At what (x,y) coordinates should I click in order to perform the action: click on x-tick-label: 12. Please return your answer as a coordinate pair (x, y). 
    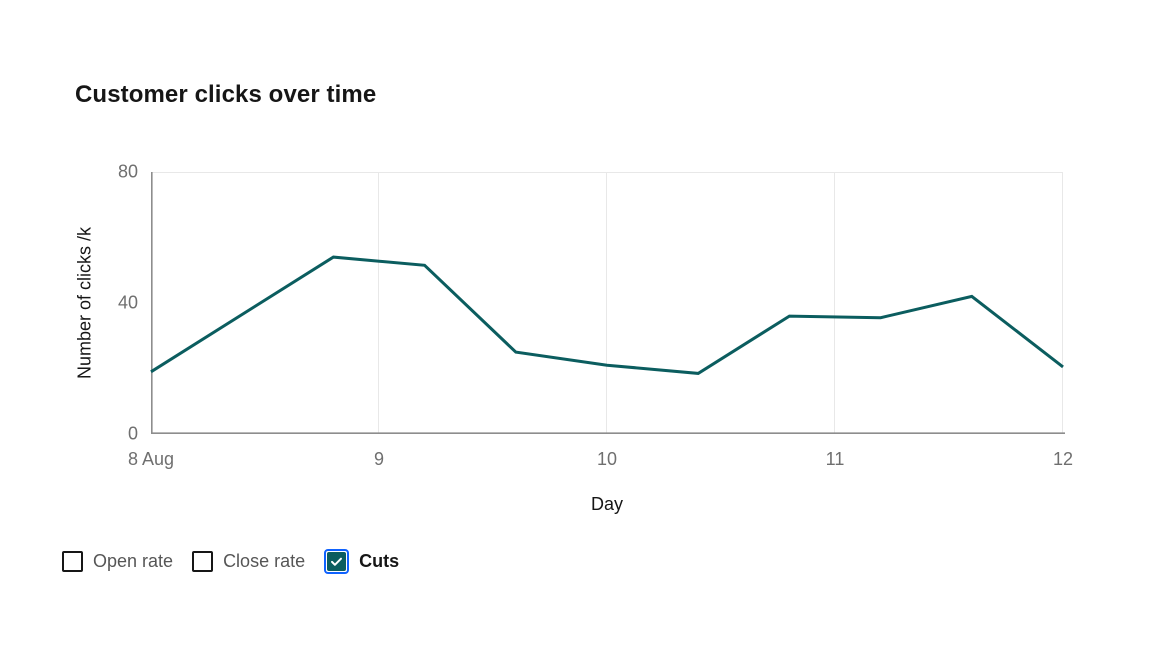
    Looking at the image, I should click on (1063, 459).